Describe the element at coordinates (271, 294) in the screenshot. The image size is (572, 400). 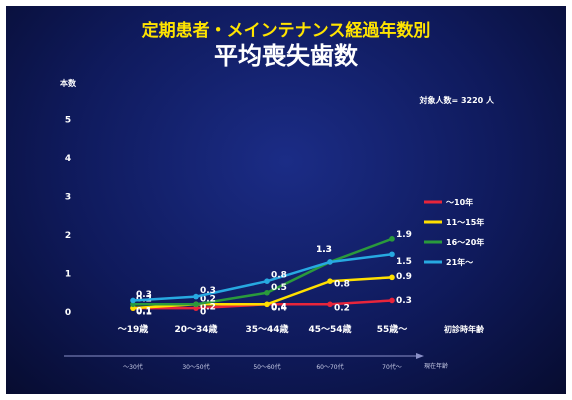
I see `series-group: 0.1 0.2 0.4 0.8 0.9` at that location.